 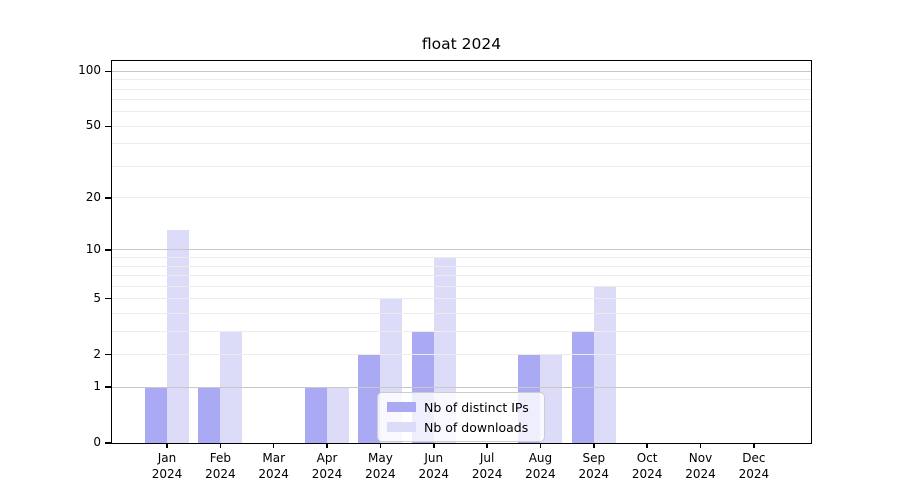 What do you see at coordinates (594, 445) in the screenshot?
I see `x-tick-sep` at bounding box center [594, 445].